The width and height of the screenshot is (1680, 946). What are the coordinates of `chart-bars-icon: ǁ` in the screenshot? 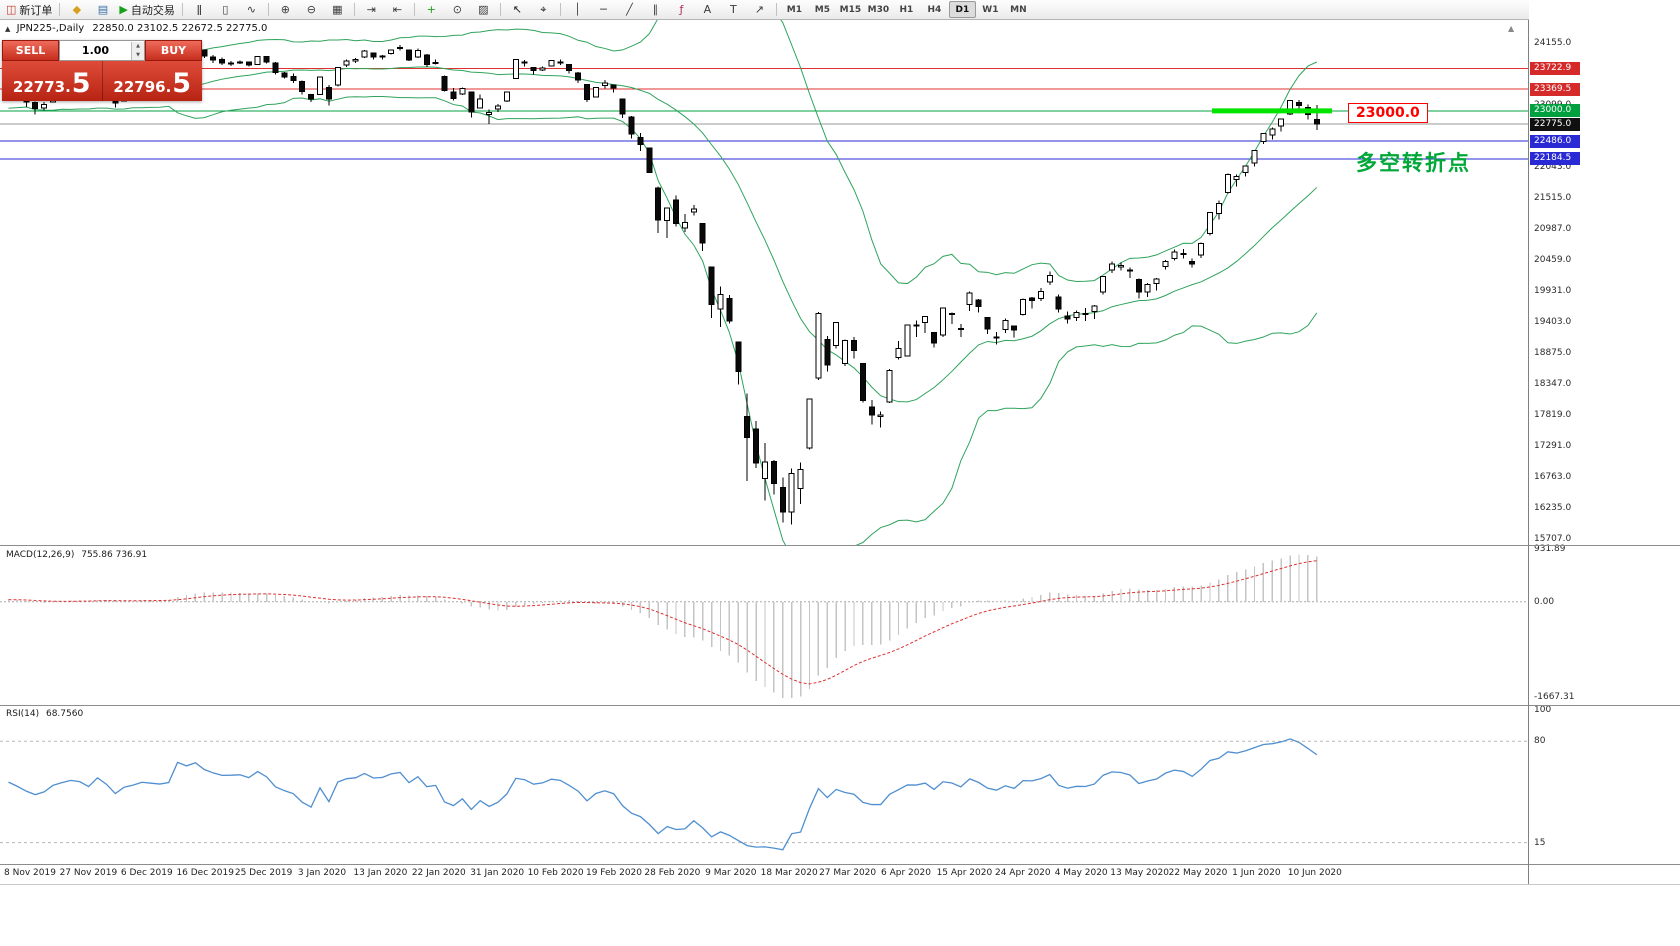 It's located at (199, 9).